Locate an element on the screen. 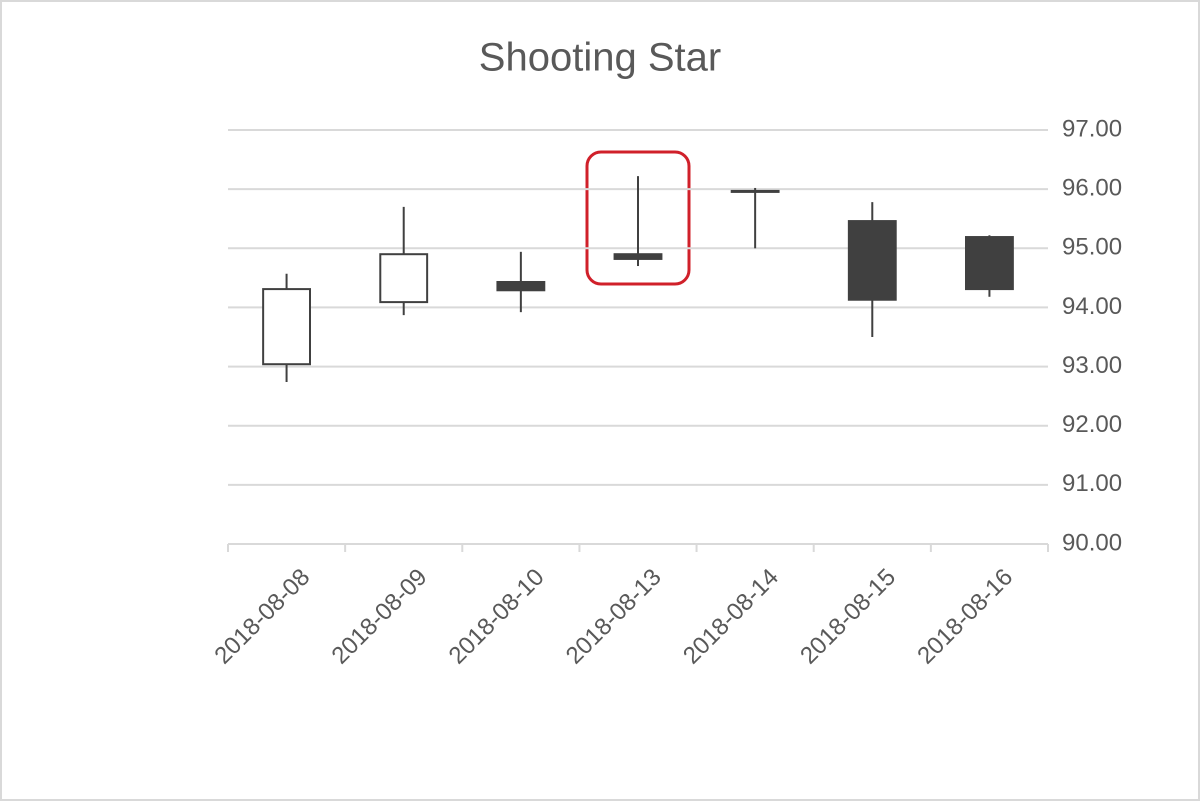  highlight-box is located at coordinates (638, 218).